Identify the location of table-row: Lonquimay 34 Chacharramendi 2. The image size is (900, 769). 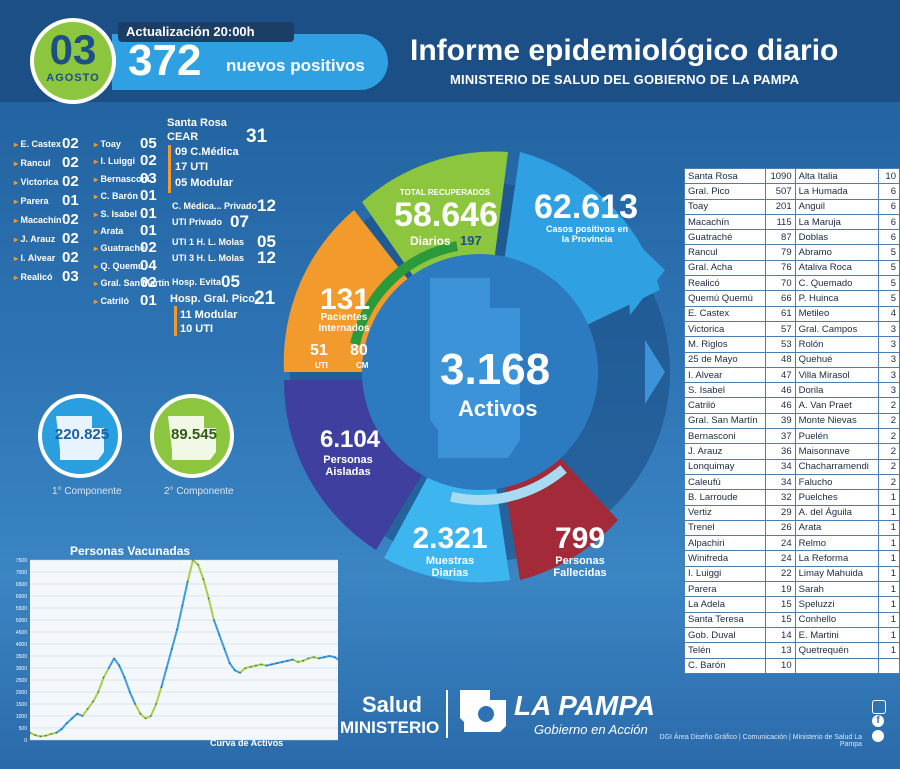
(792, 466).